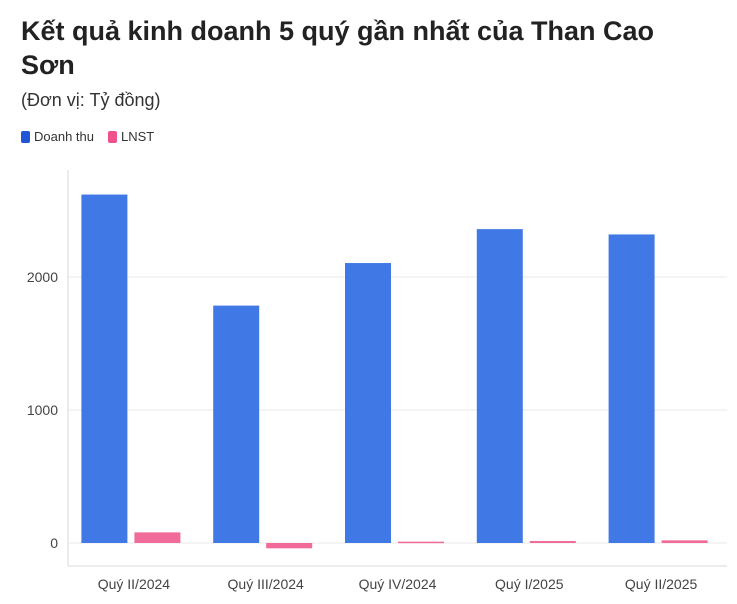 This screenshot has height=604, width=737. Describe the element at coordinates (134, 584) in the screenshot. I see `x-tick-label: Quý II/2024` at that location.